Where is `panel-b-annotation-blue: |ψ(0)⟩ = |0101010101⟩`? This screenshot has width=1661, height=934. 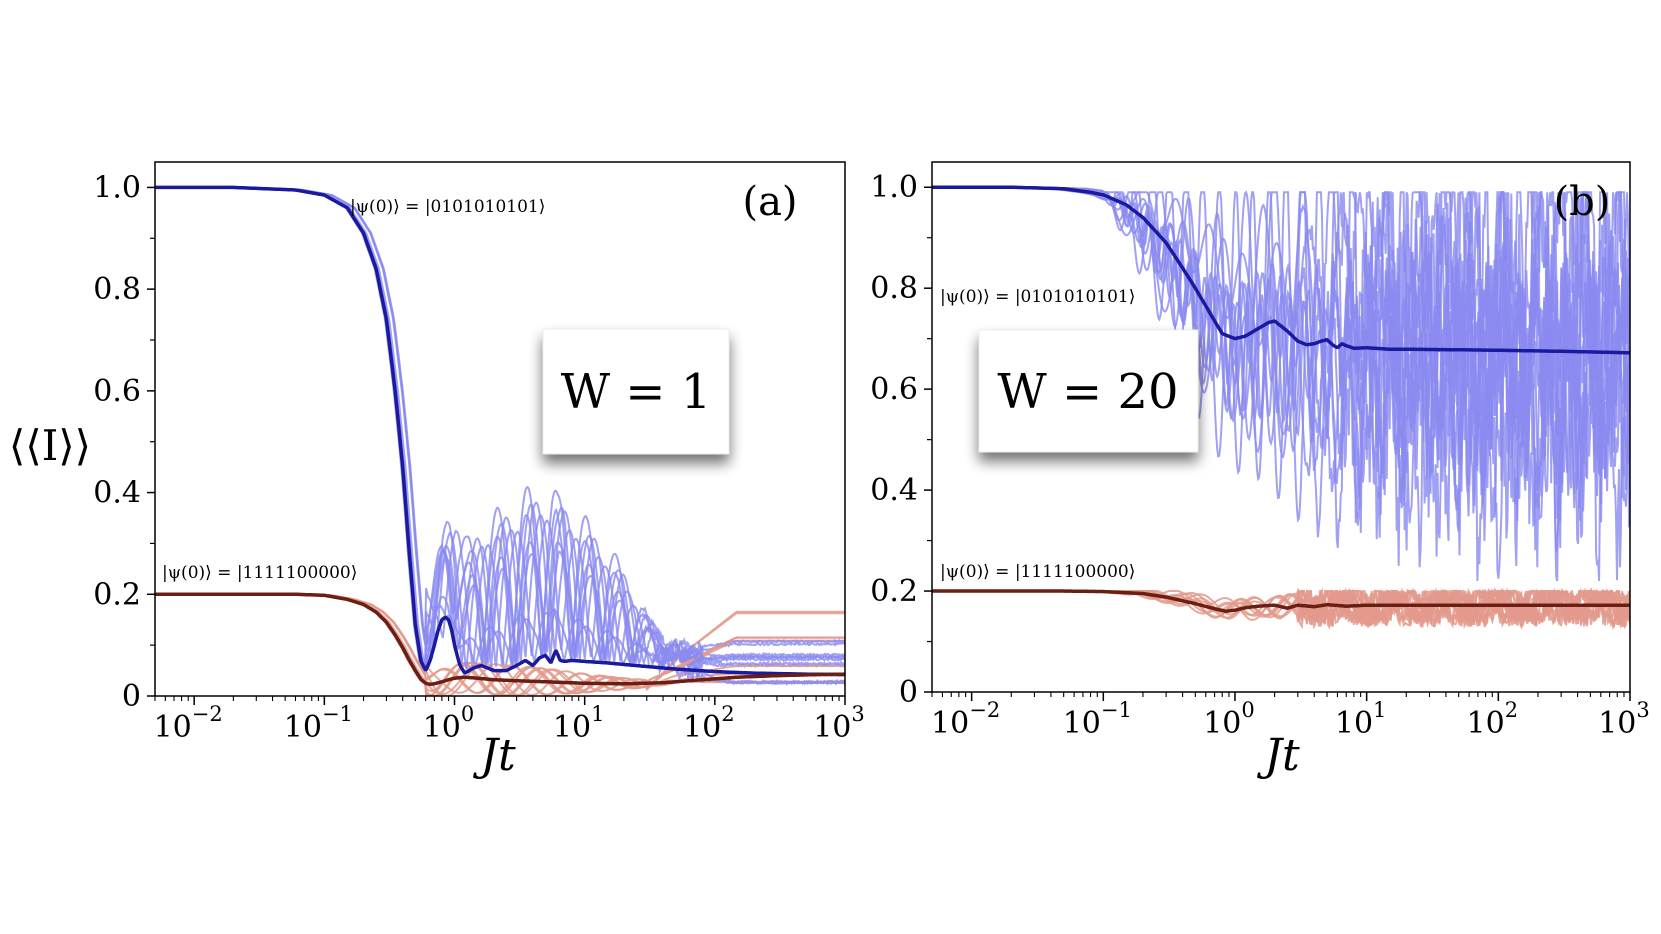 panel-b-annotation-blue: |ψ(0)⟩ = |0101010101⟩ is located at coordinates (1037, 297).